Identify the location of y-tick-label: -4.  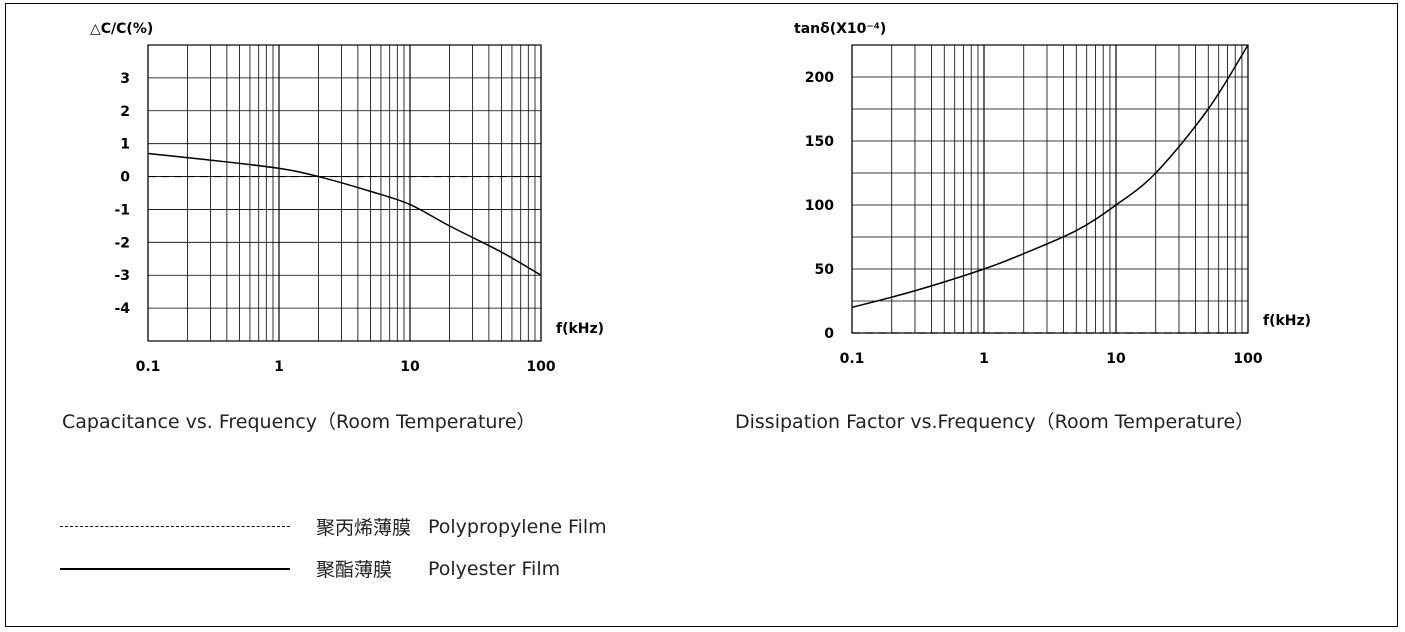
(122, 309).